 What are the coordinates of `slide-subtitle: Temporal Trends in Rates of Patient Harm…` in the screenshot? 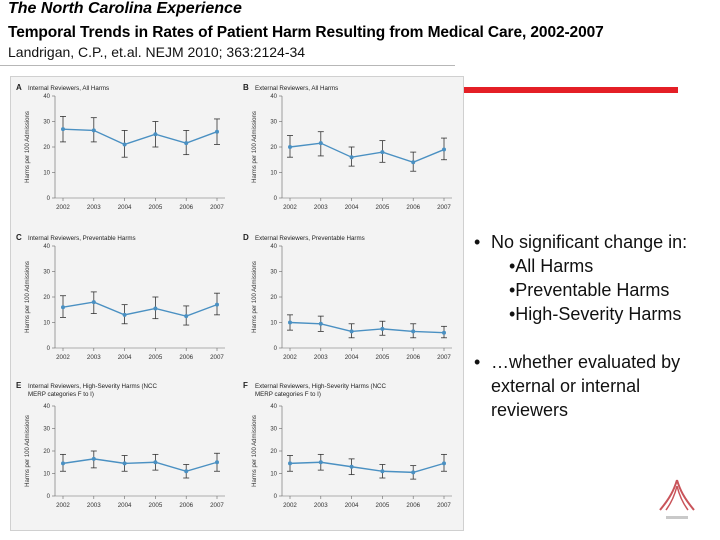 It's located at (306, 32).